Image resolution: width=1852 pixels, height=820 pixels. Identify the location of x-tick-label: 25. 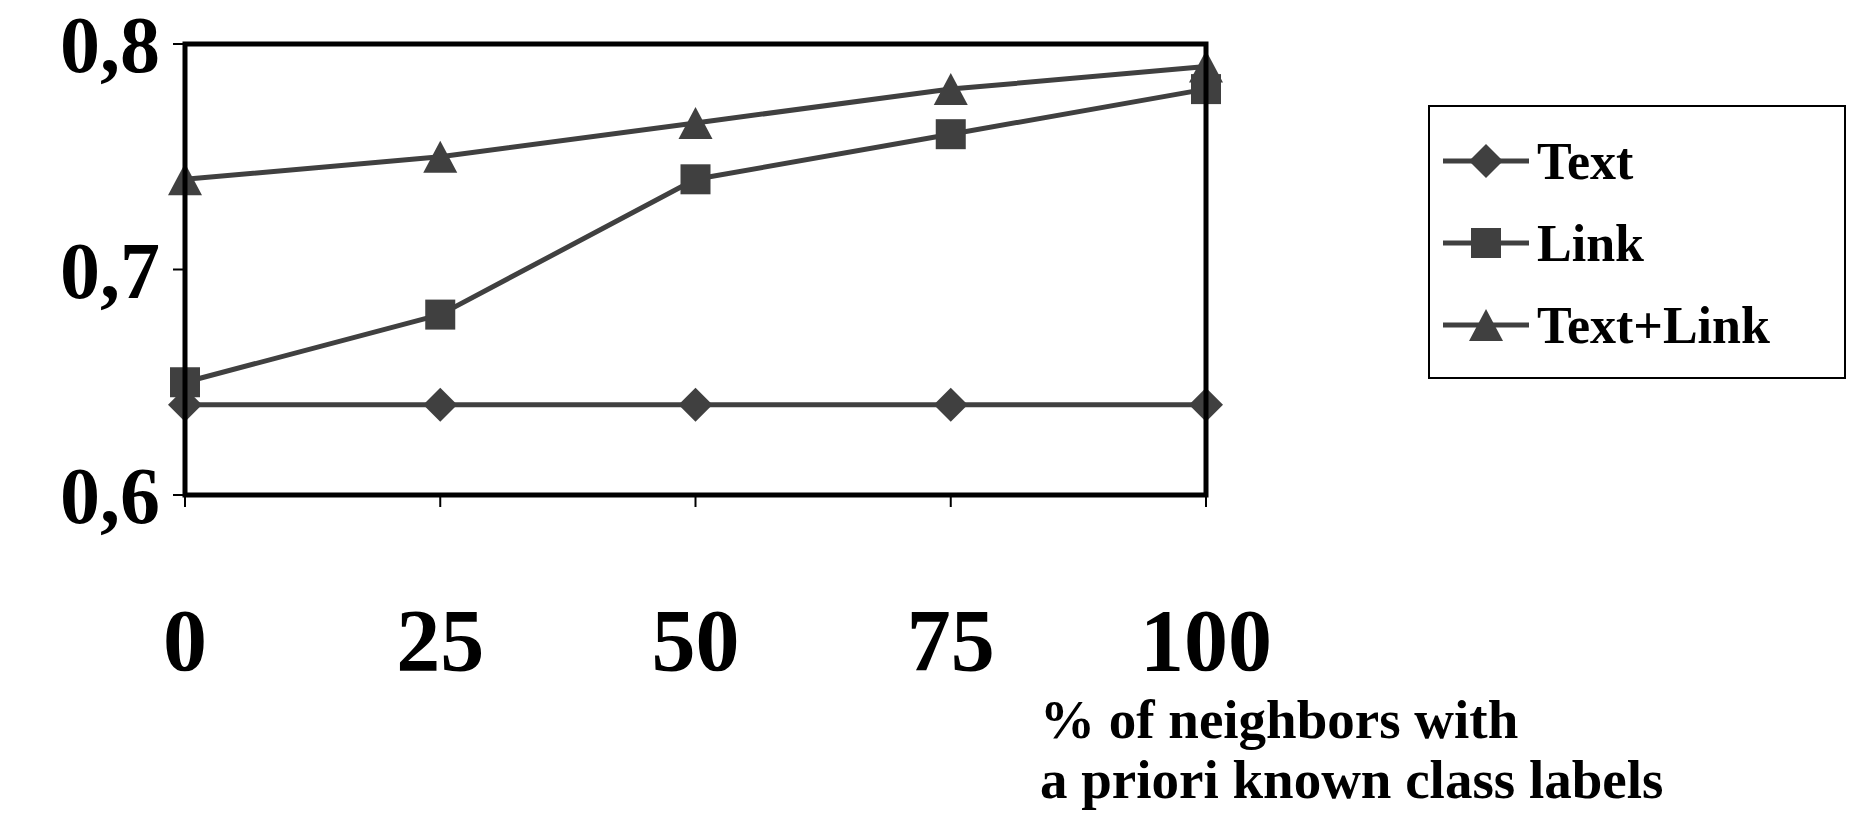
(440, 640).